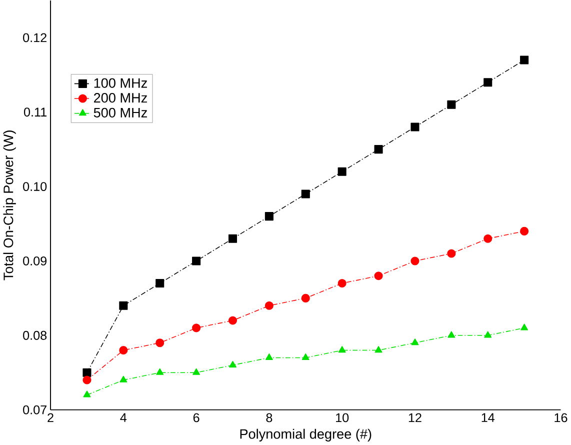 Image resolution: width=571 pixels, height=445 pixels. Describe the element at coordinates (561, 417) in the screenshot. I see `x-tick-label: 16` at that location.